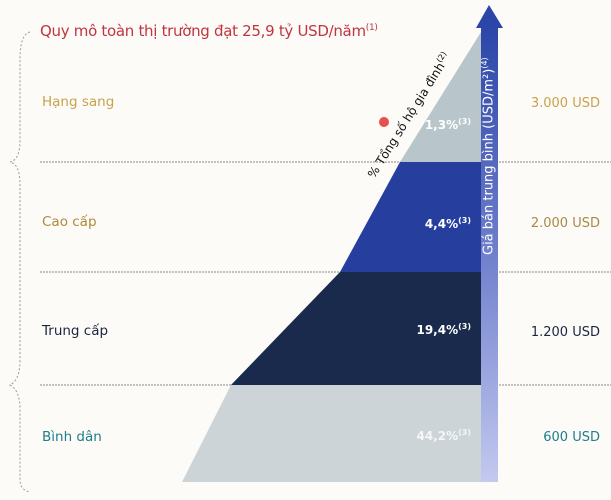 Image resolution: width=611 pixels, height=500 pixels. Describe the element at coordinates (447, 223) in the screenshot. I see `share-cao-cap: 4,4%(3)` at that location.